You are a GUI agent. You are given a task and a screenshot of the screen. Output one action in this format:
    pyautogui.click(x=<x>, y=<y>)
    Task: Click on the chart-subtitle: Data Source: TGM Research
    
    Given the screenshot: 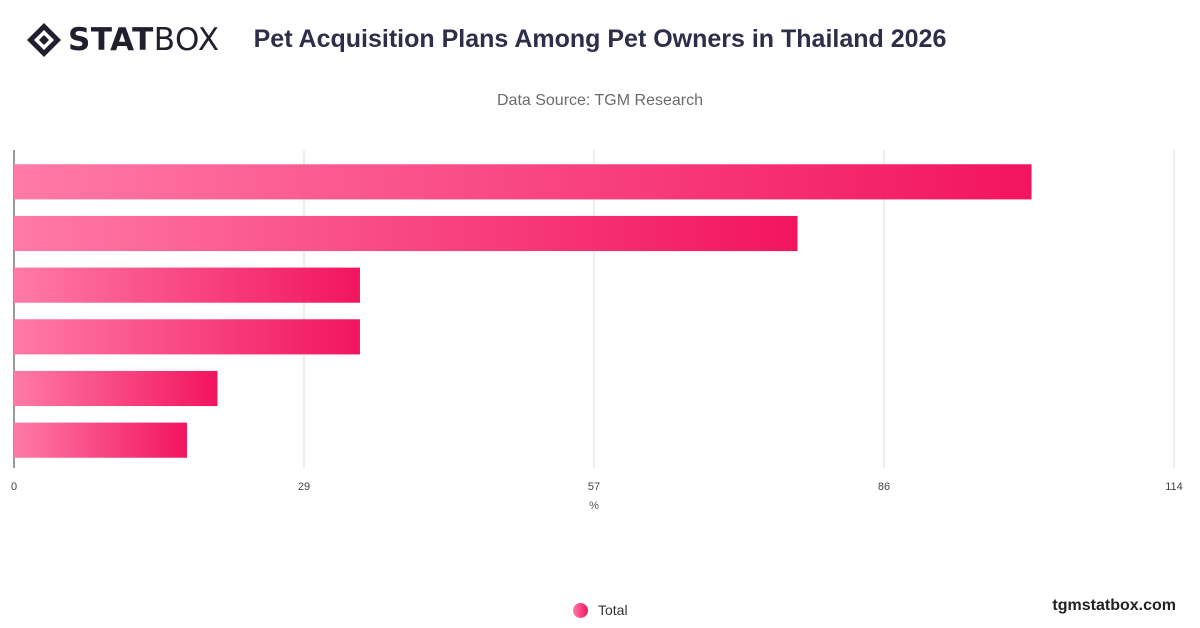 What is the action you would take?
    pyautogui.click(x=599, y=100)
    